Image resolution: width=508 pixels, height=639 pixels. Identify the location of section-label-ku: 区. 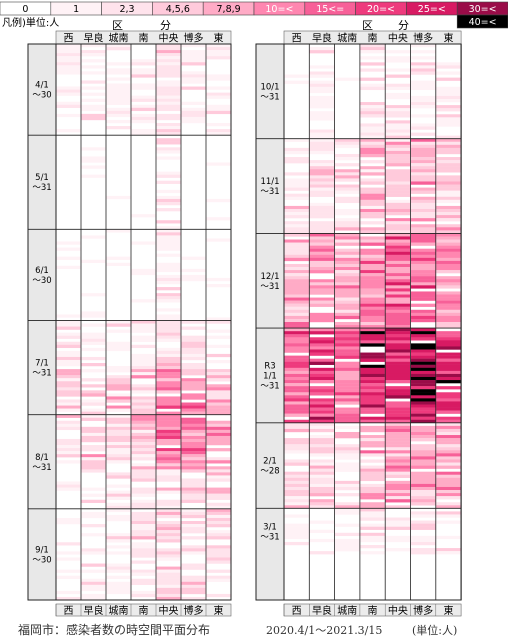
(367, 25).